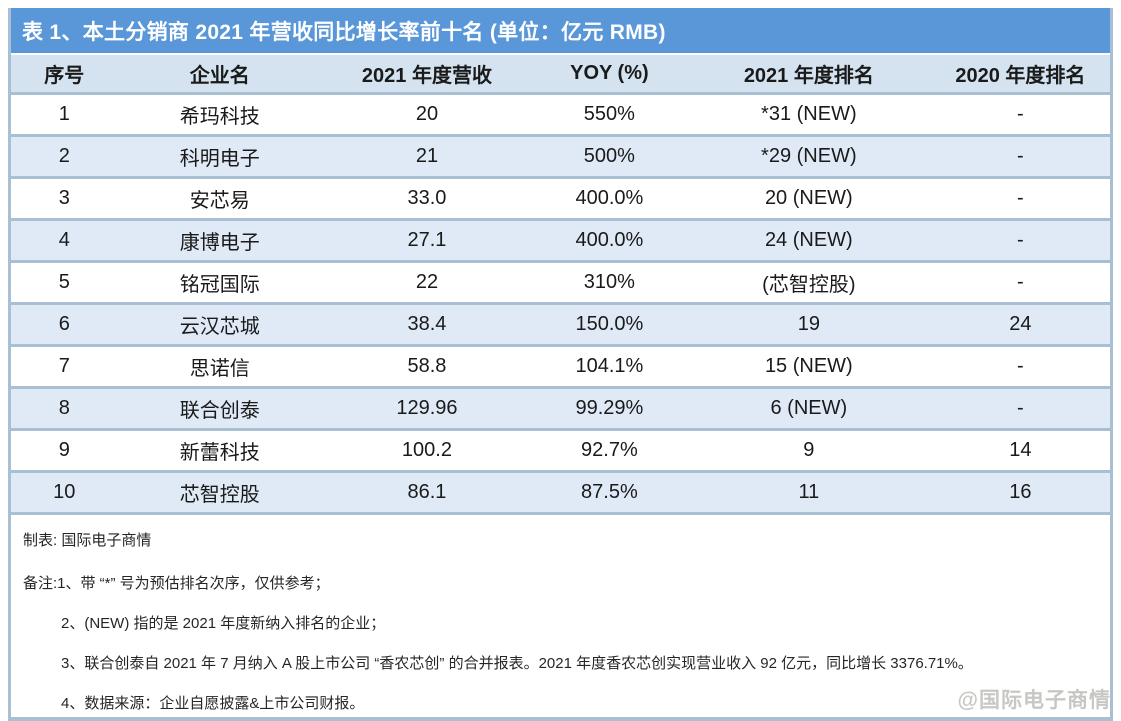 This screenshot has height=721, width=1121. I want to click on note-line-2: 2、(NEW) 指的是 2021 年度新纳入排名的企业；, so click(223, 623).